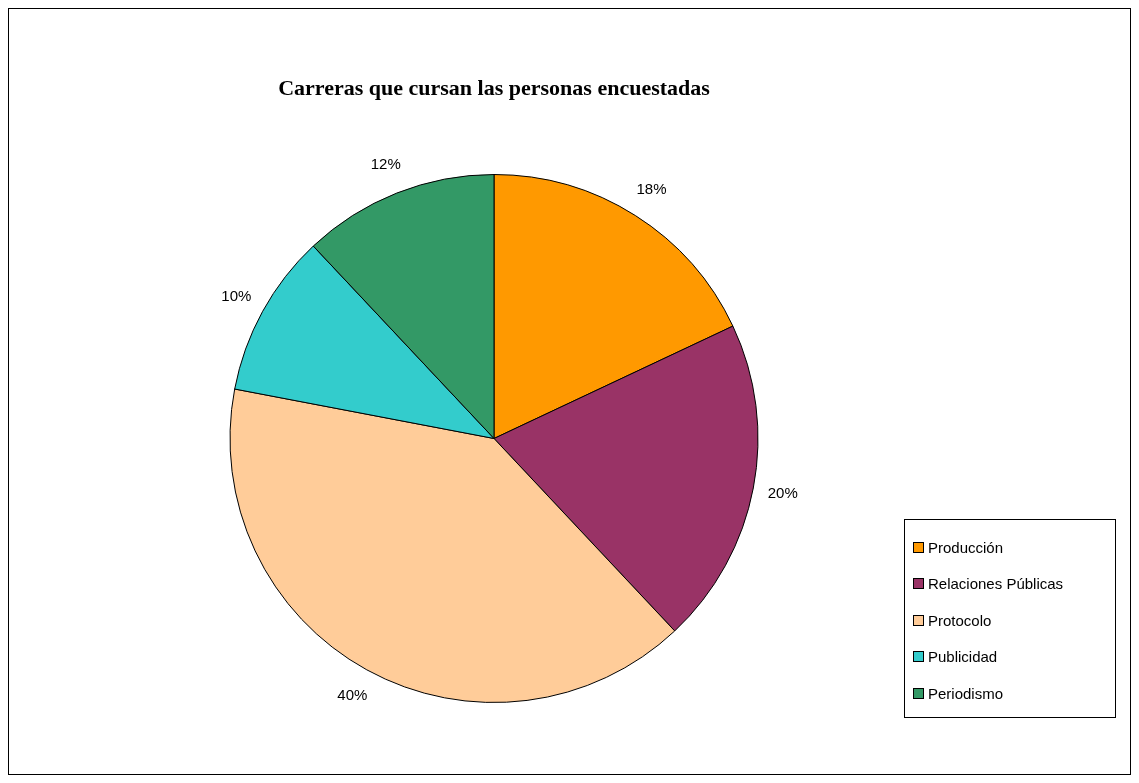 The width and height of the screenshot is (1139, 783). I want to click on chart-title: Carreras que cursan las personas encuestadas, so click(494, 87).